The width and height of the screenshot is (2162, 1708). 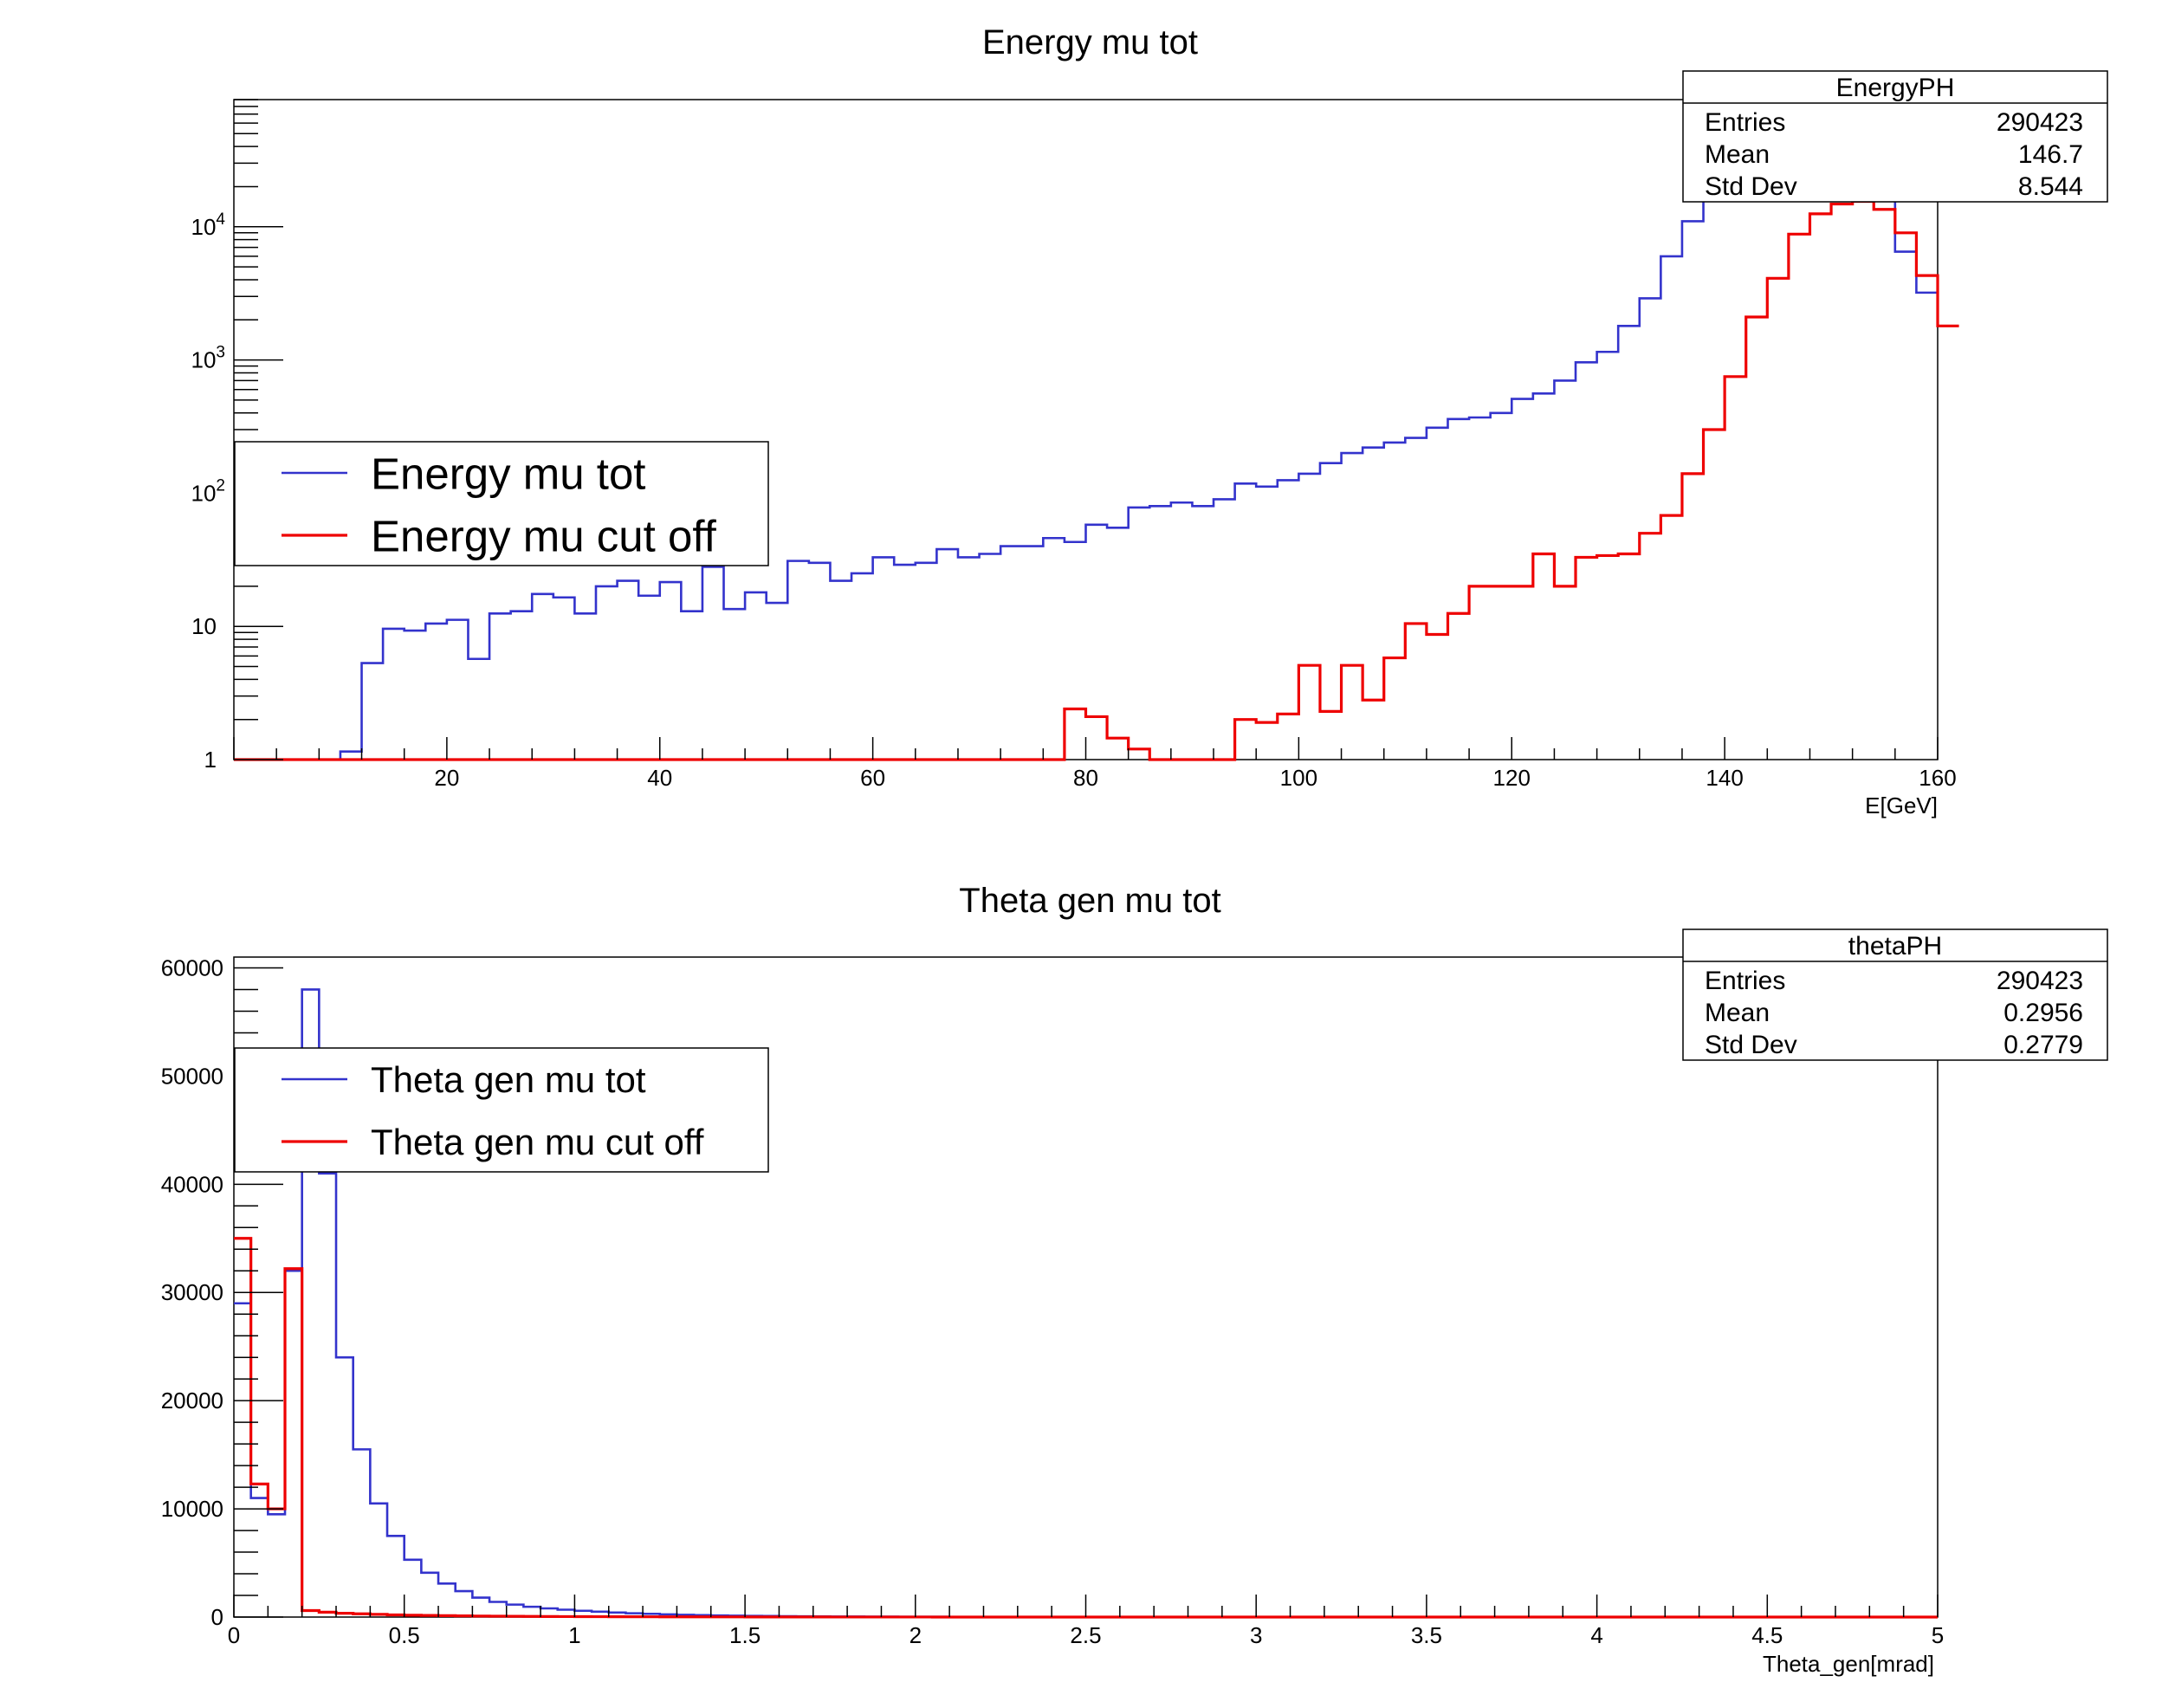 What do you see at coordinates (872, 778) in the screenshot?
I see `x-tick-label: 60` at bounding box center [872, 778].